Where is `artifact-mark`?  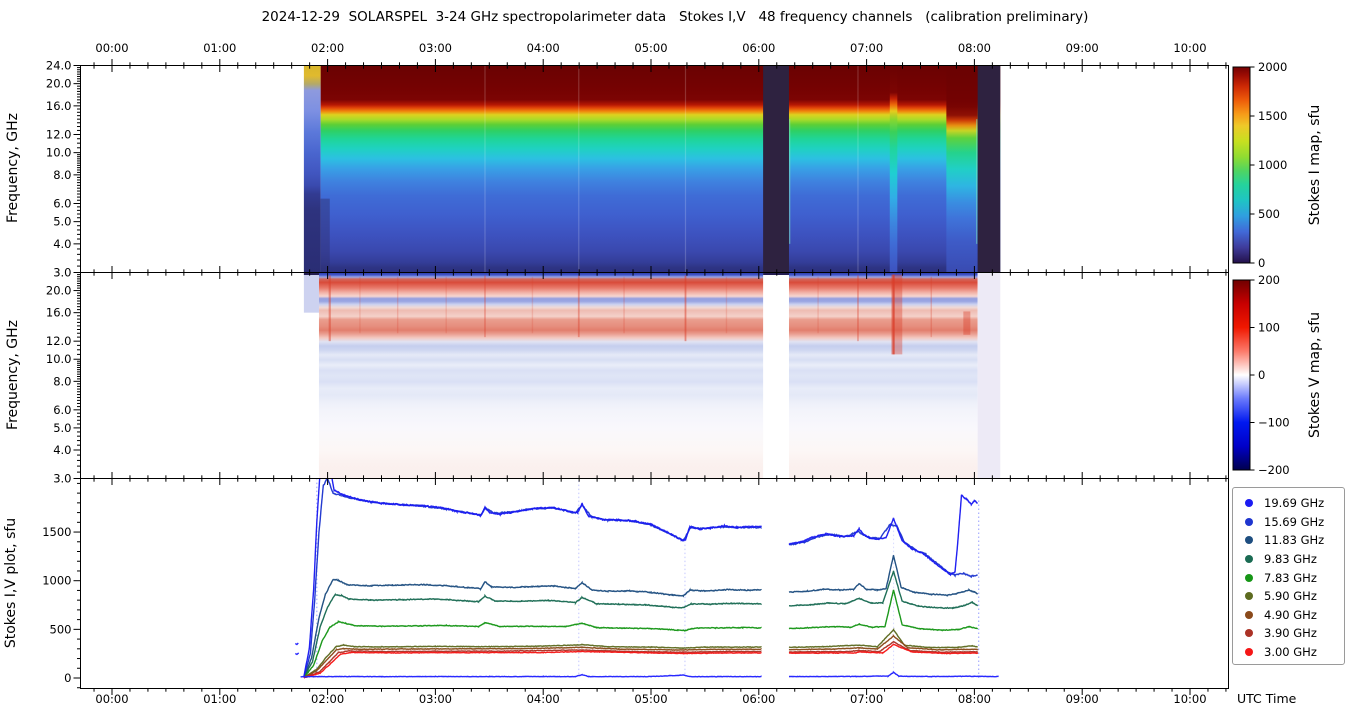
artifact-mark is located at coordinates (296, 644).